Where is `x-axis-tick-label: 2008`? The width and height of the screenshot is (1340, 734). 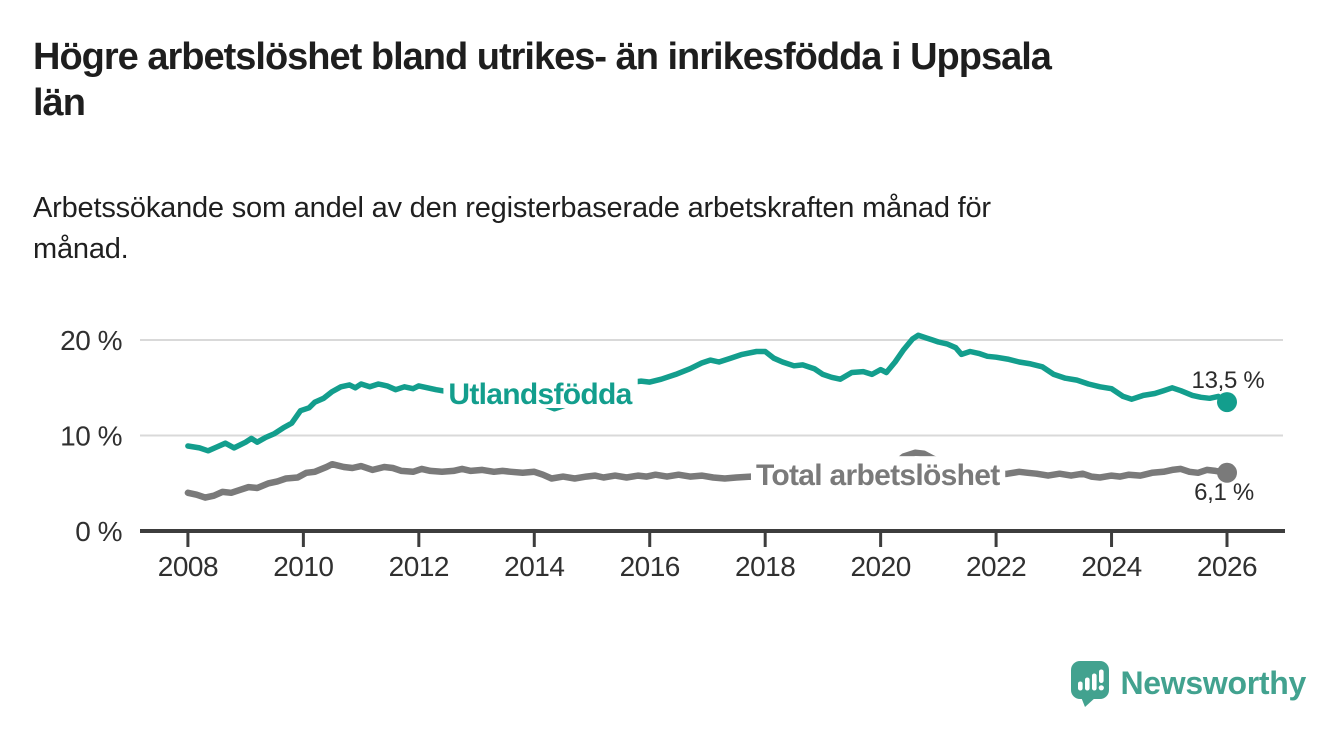 x-axis-tick-label: 2008 is located at coordinates (188, 566).